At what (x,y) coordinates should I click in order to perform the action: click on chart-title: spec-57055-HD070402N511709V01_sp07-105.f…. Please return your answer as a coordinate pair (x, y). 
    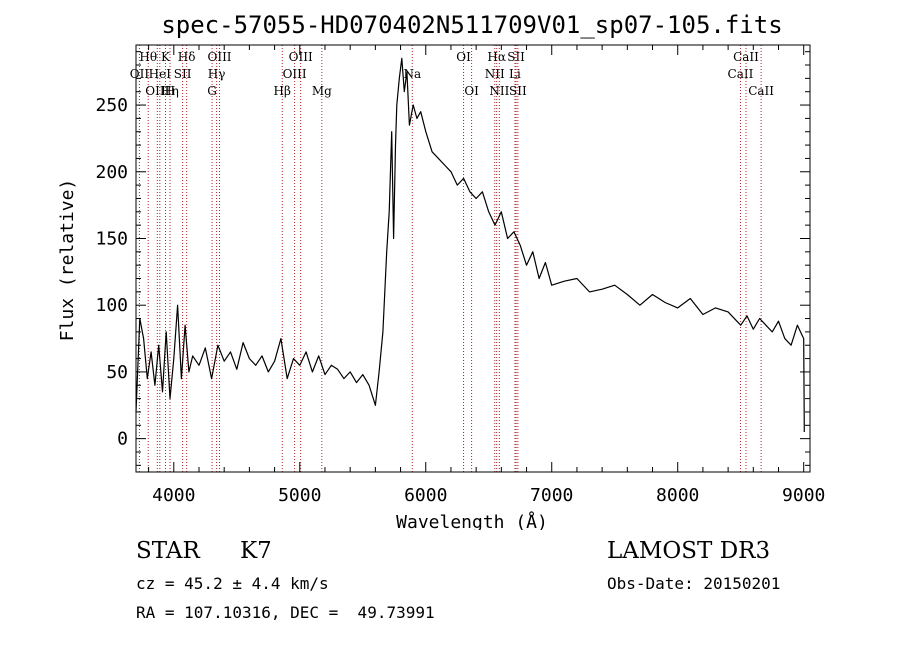
    Looking at the image, I should click on (471, 25).